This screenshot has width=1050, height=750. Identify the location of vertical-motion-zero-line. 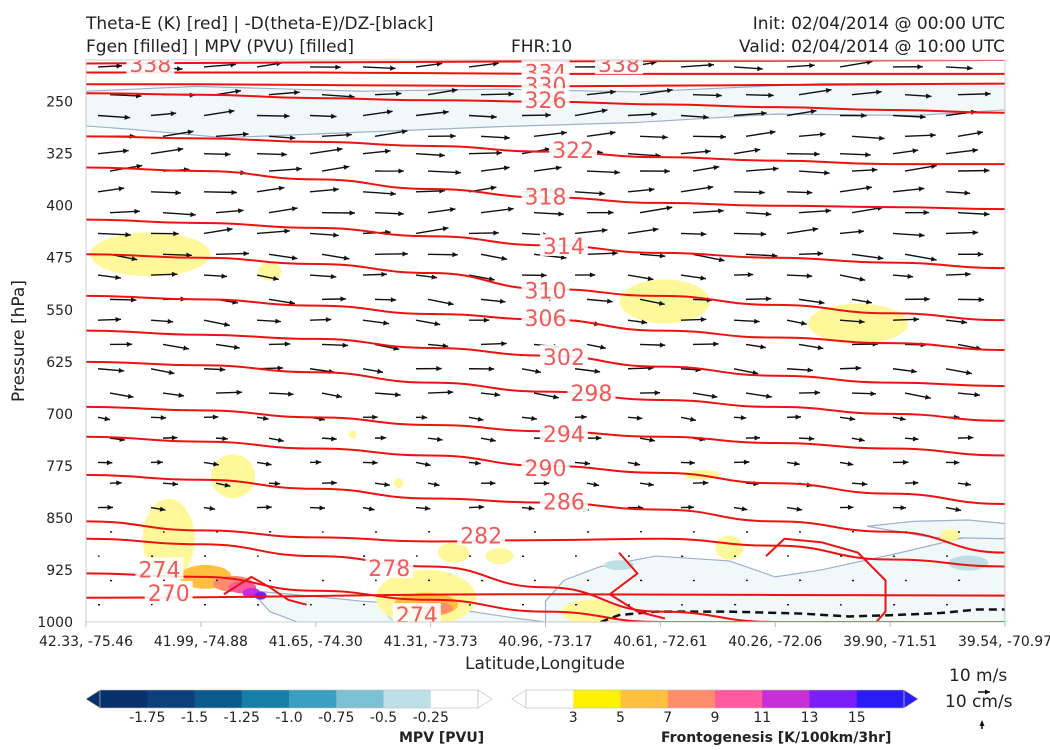
(802, 615).